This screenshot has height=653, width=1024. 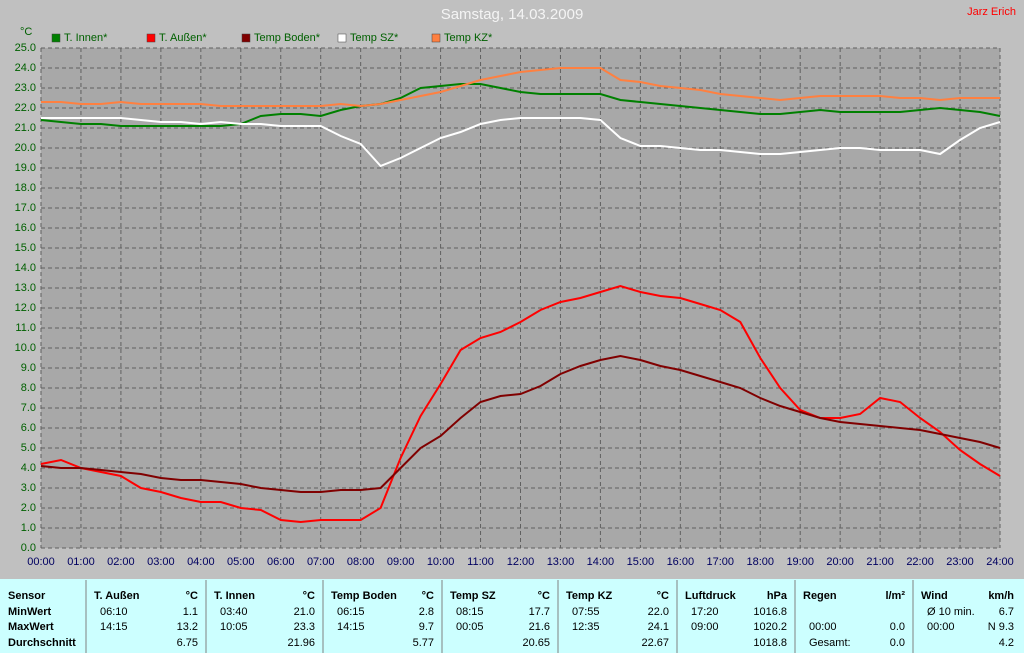 What do you see at coordinates (1006, 612) in the screenshot?
I see `cell-value: 6.7` at bounding box center [1006, 612].